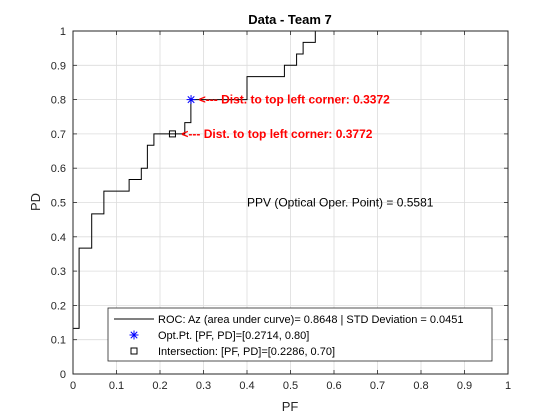  I want to click on legend-box, so click(300, 334).